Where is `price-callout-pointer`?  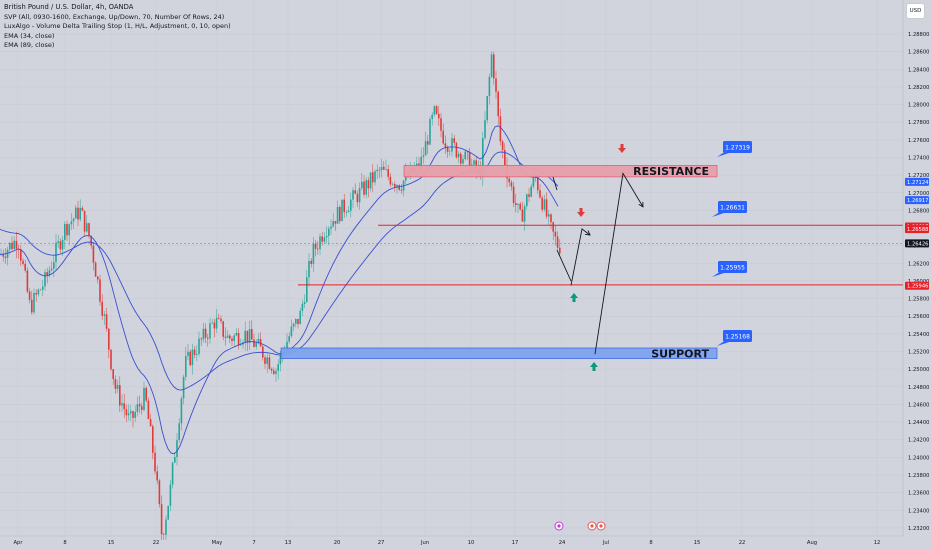
price-callout-pointer is located at coordinates (718, 275).